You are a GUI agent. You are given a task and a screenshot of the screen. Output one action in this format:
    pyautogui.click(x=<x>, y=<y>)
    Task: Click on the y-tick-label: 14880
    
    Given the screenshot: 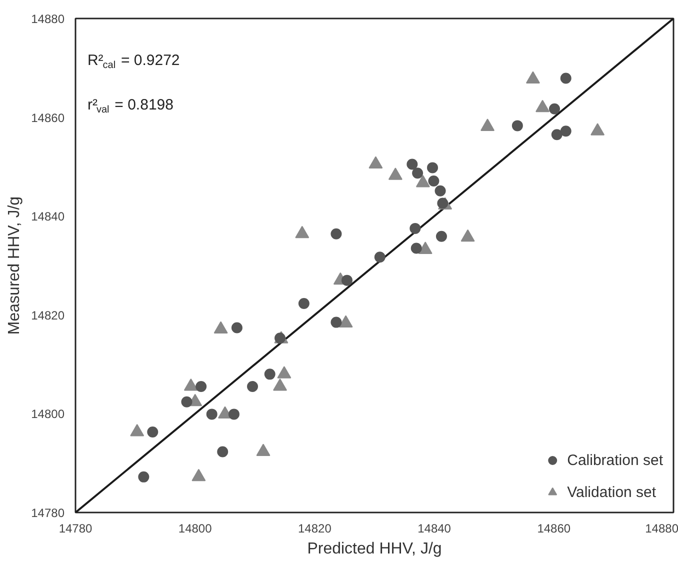 What is the action you would take?
    pyautogui.click(x=48, y=19)
    